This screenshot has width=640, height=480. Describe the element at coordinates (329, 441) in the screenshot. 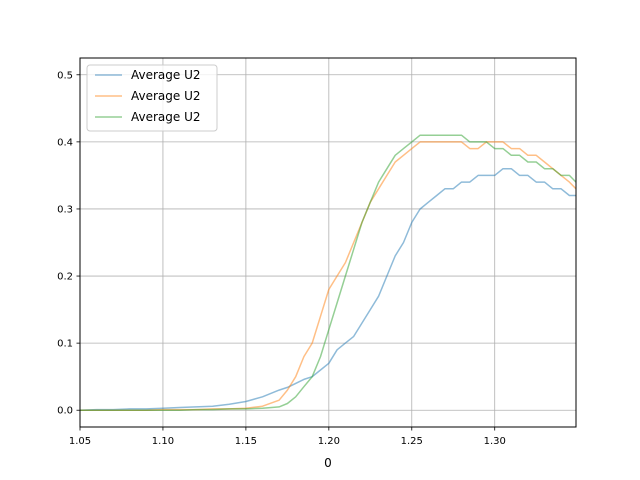

I see `x-tick-label: 1.20` at that location.